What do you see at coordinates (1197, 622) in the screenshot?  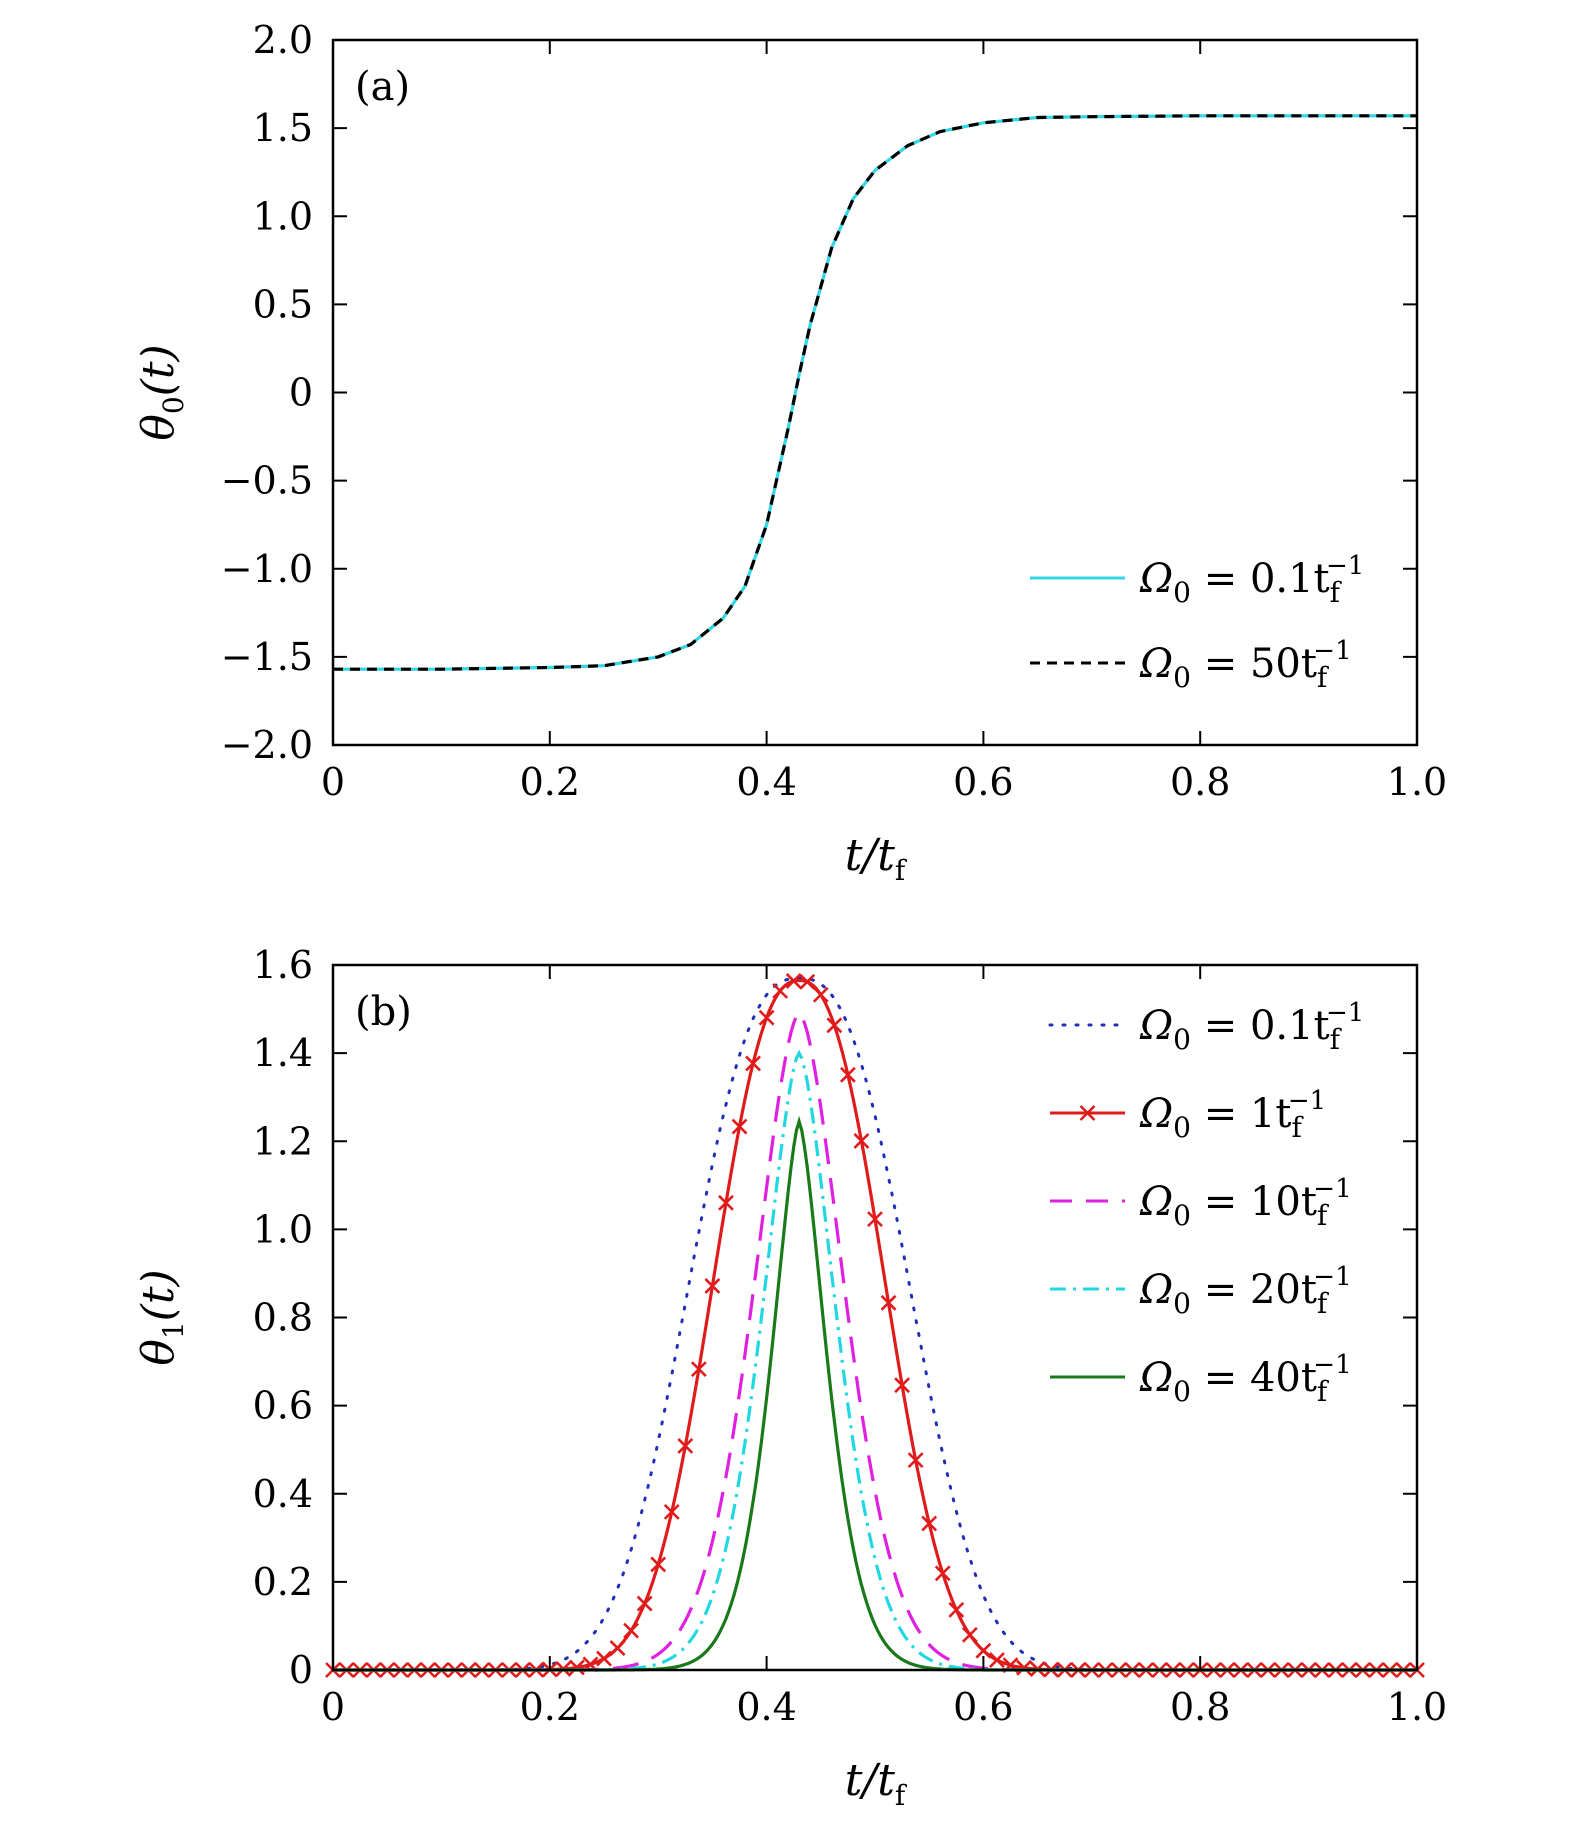 I see `panel-a-legend: Ω0 = 0.1tf−1 Ω0 = 50tf−1` at bounding box center [1197, 622].